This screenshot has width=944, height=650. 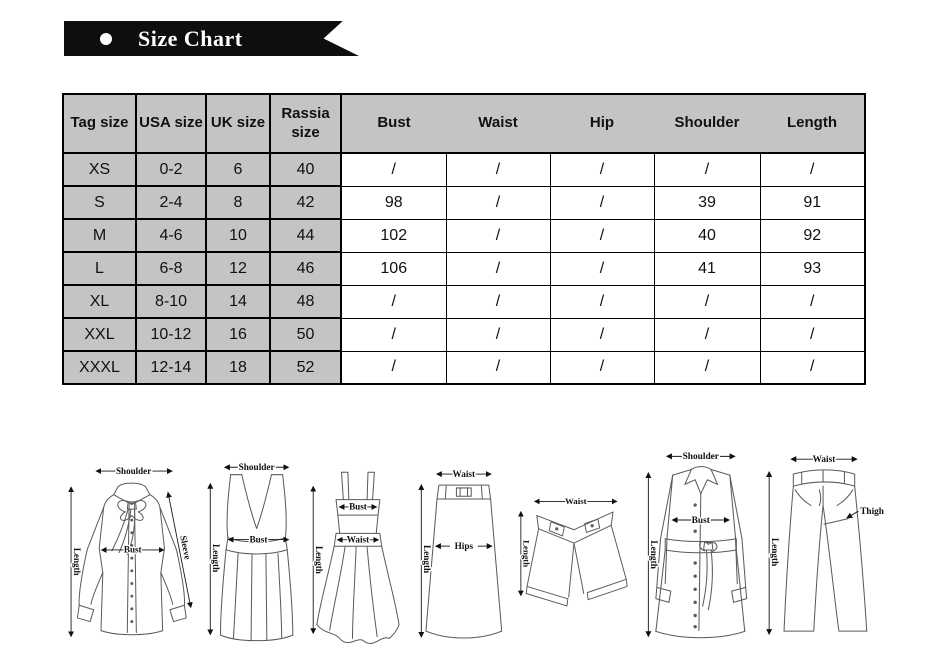 I want to click on cell-uk: 10, so click(x=238, y=235).